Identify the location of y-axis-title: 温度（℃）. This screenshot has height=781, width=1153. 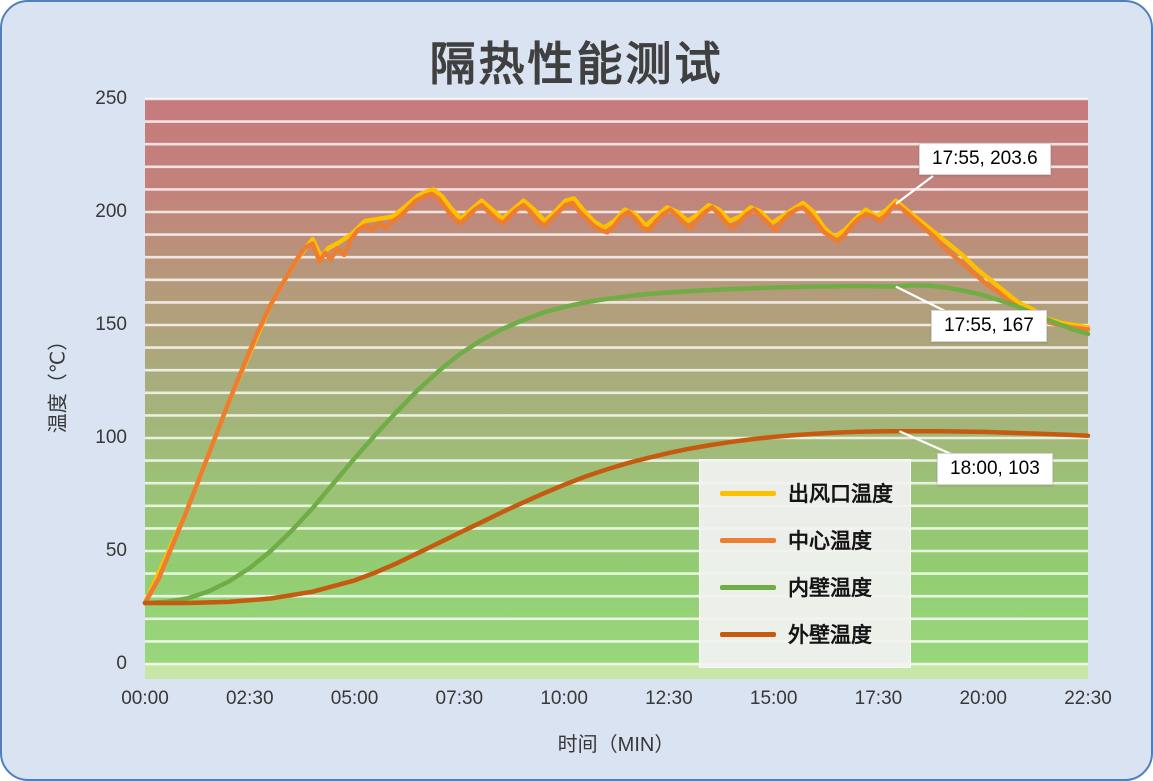
(58, 382).